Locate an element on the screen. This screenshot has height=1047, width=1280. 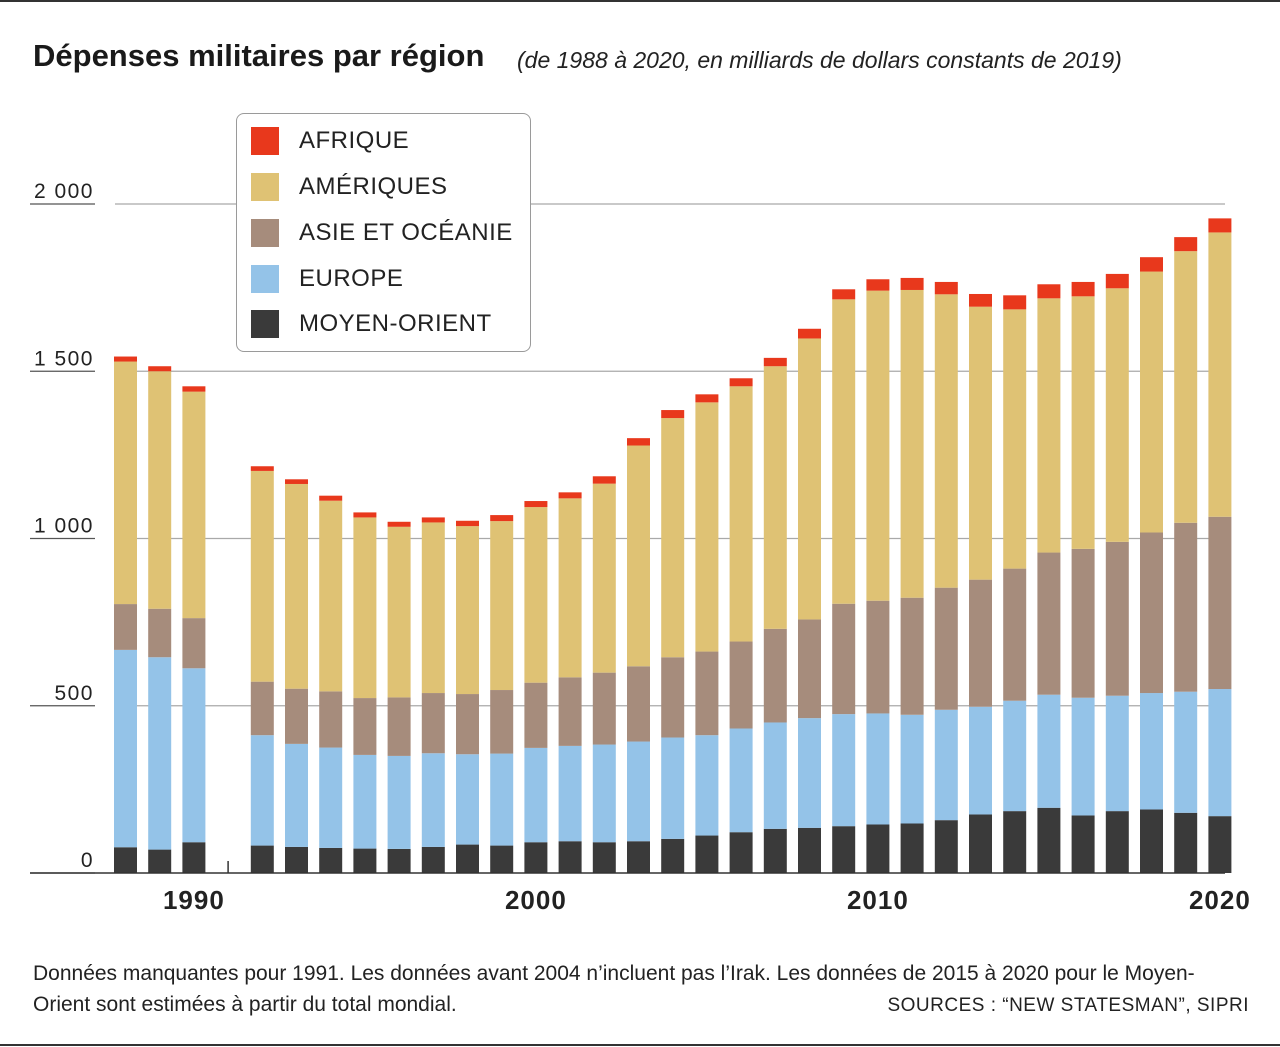
bar-2018-afrique is located at coordinates (1151, 264).